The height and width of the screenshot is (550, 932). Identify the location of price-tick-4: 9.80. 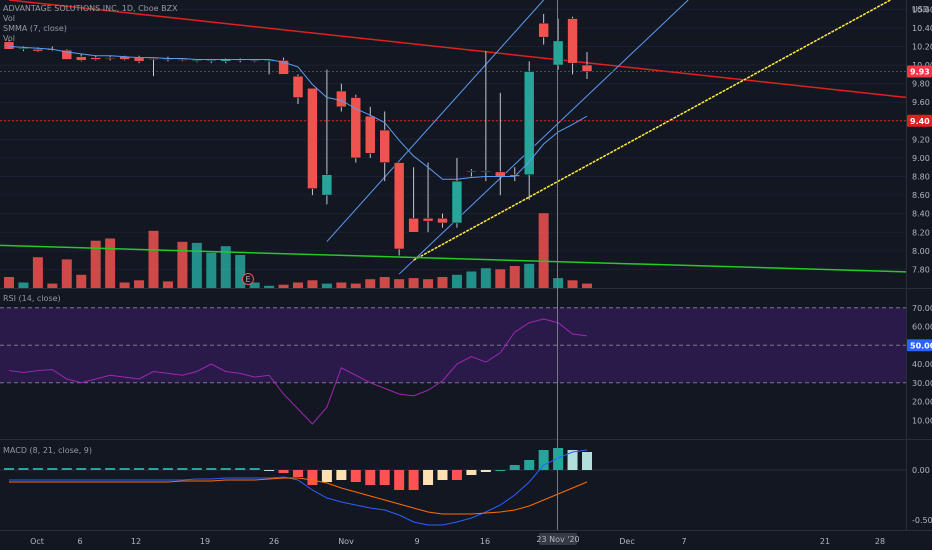
(921, 84).